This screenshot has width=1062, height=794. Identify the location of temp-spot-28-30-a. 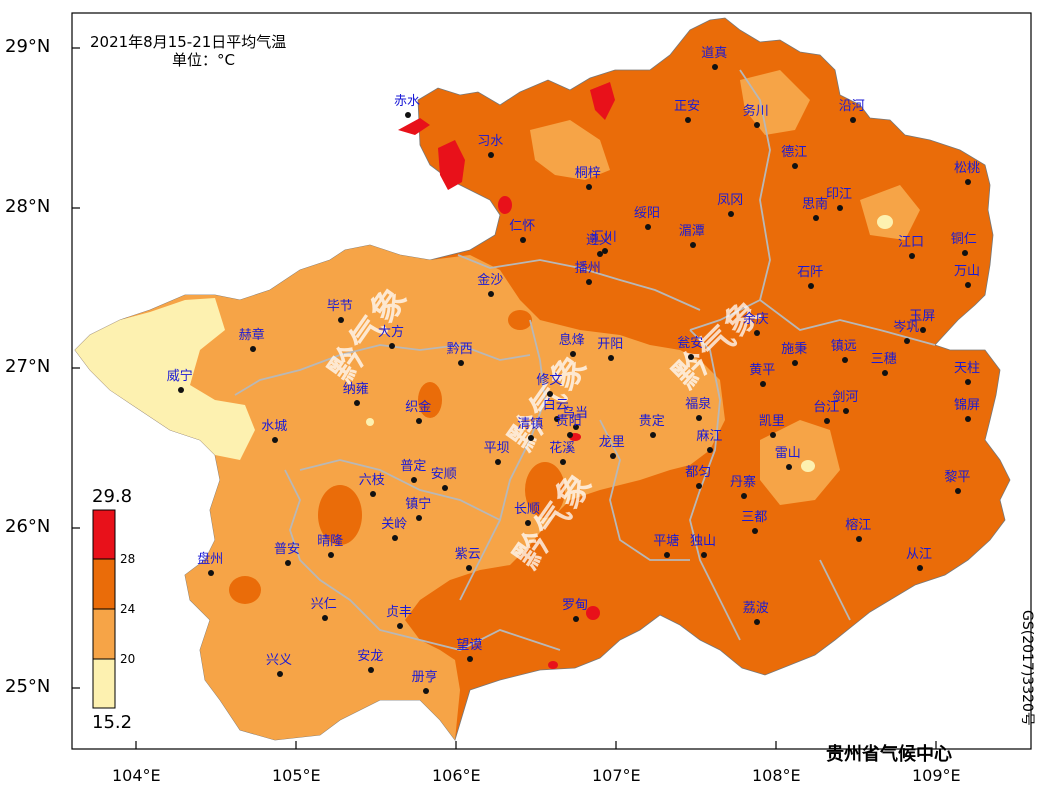
(505, 205).